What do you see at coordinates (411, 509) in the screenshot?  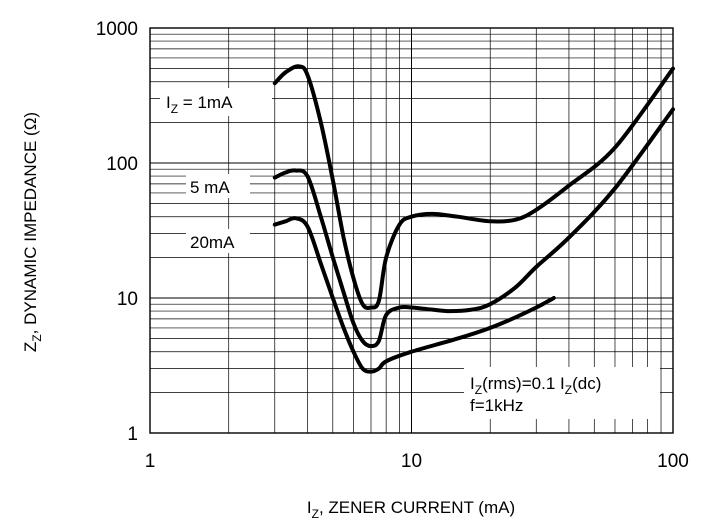 I see `x-axis-title: IZ, ZENER CURRENT (mA)` at bounding box center [411, 509].